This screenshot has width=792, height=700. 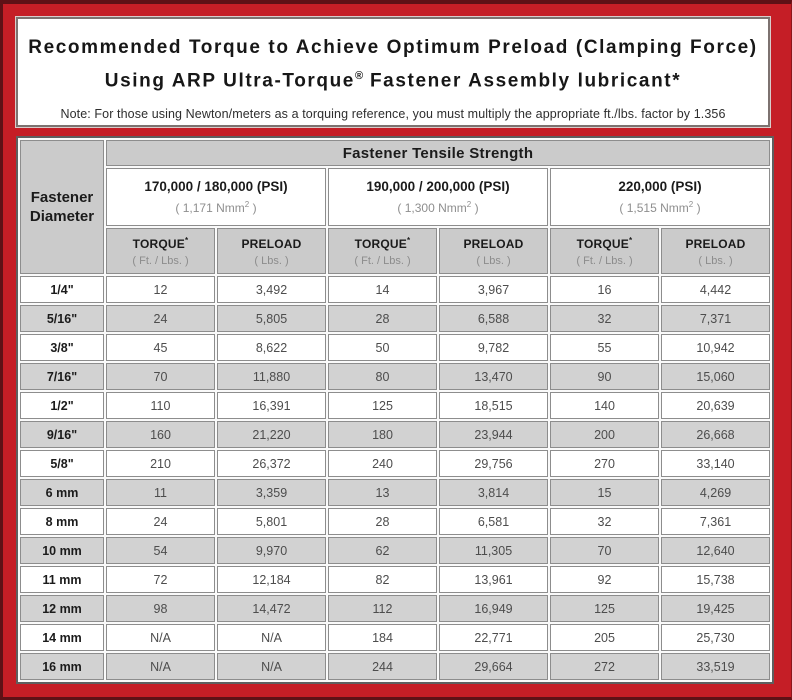 I want to click on value-cell: 200, so click(x=604, y=434).